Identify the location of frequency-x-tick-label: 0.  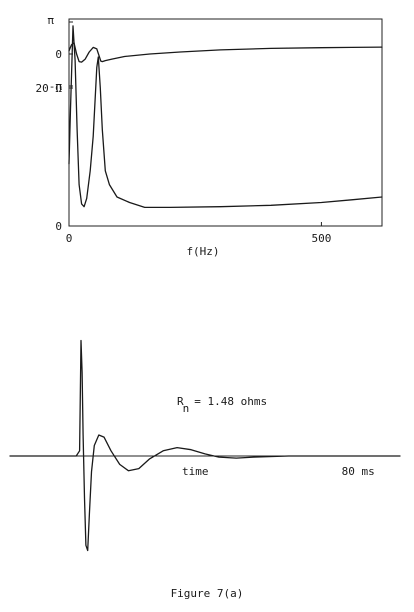
(69, 238).